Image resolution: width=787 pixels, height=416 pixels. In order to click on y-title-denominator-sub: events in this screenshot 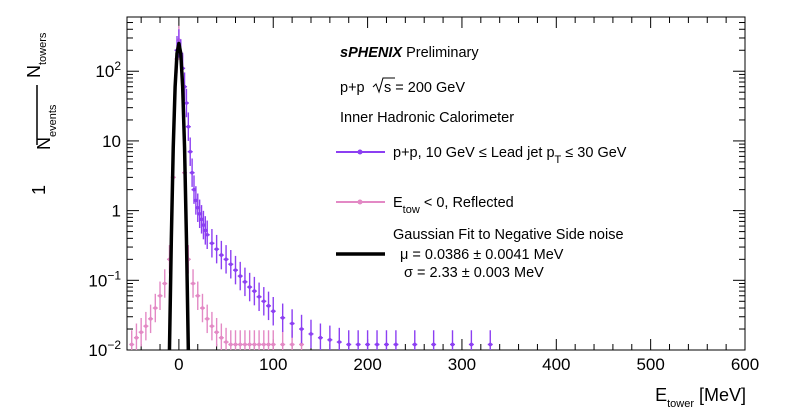, I will do `click(53, 120)`.